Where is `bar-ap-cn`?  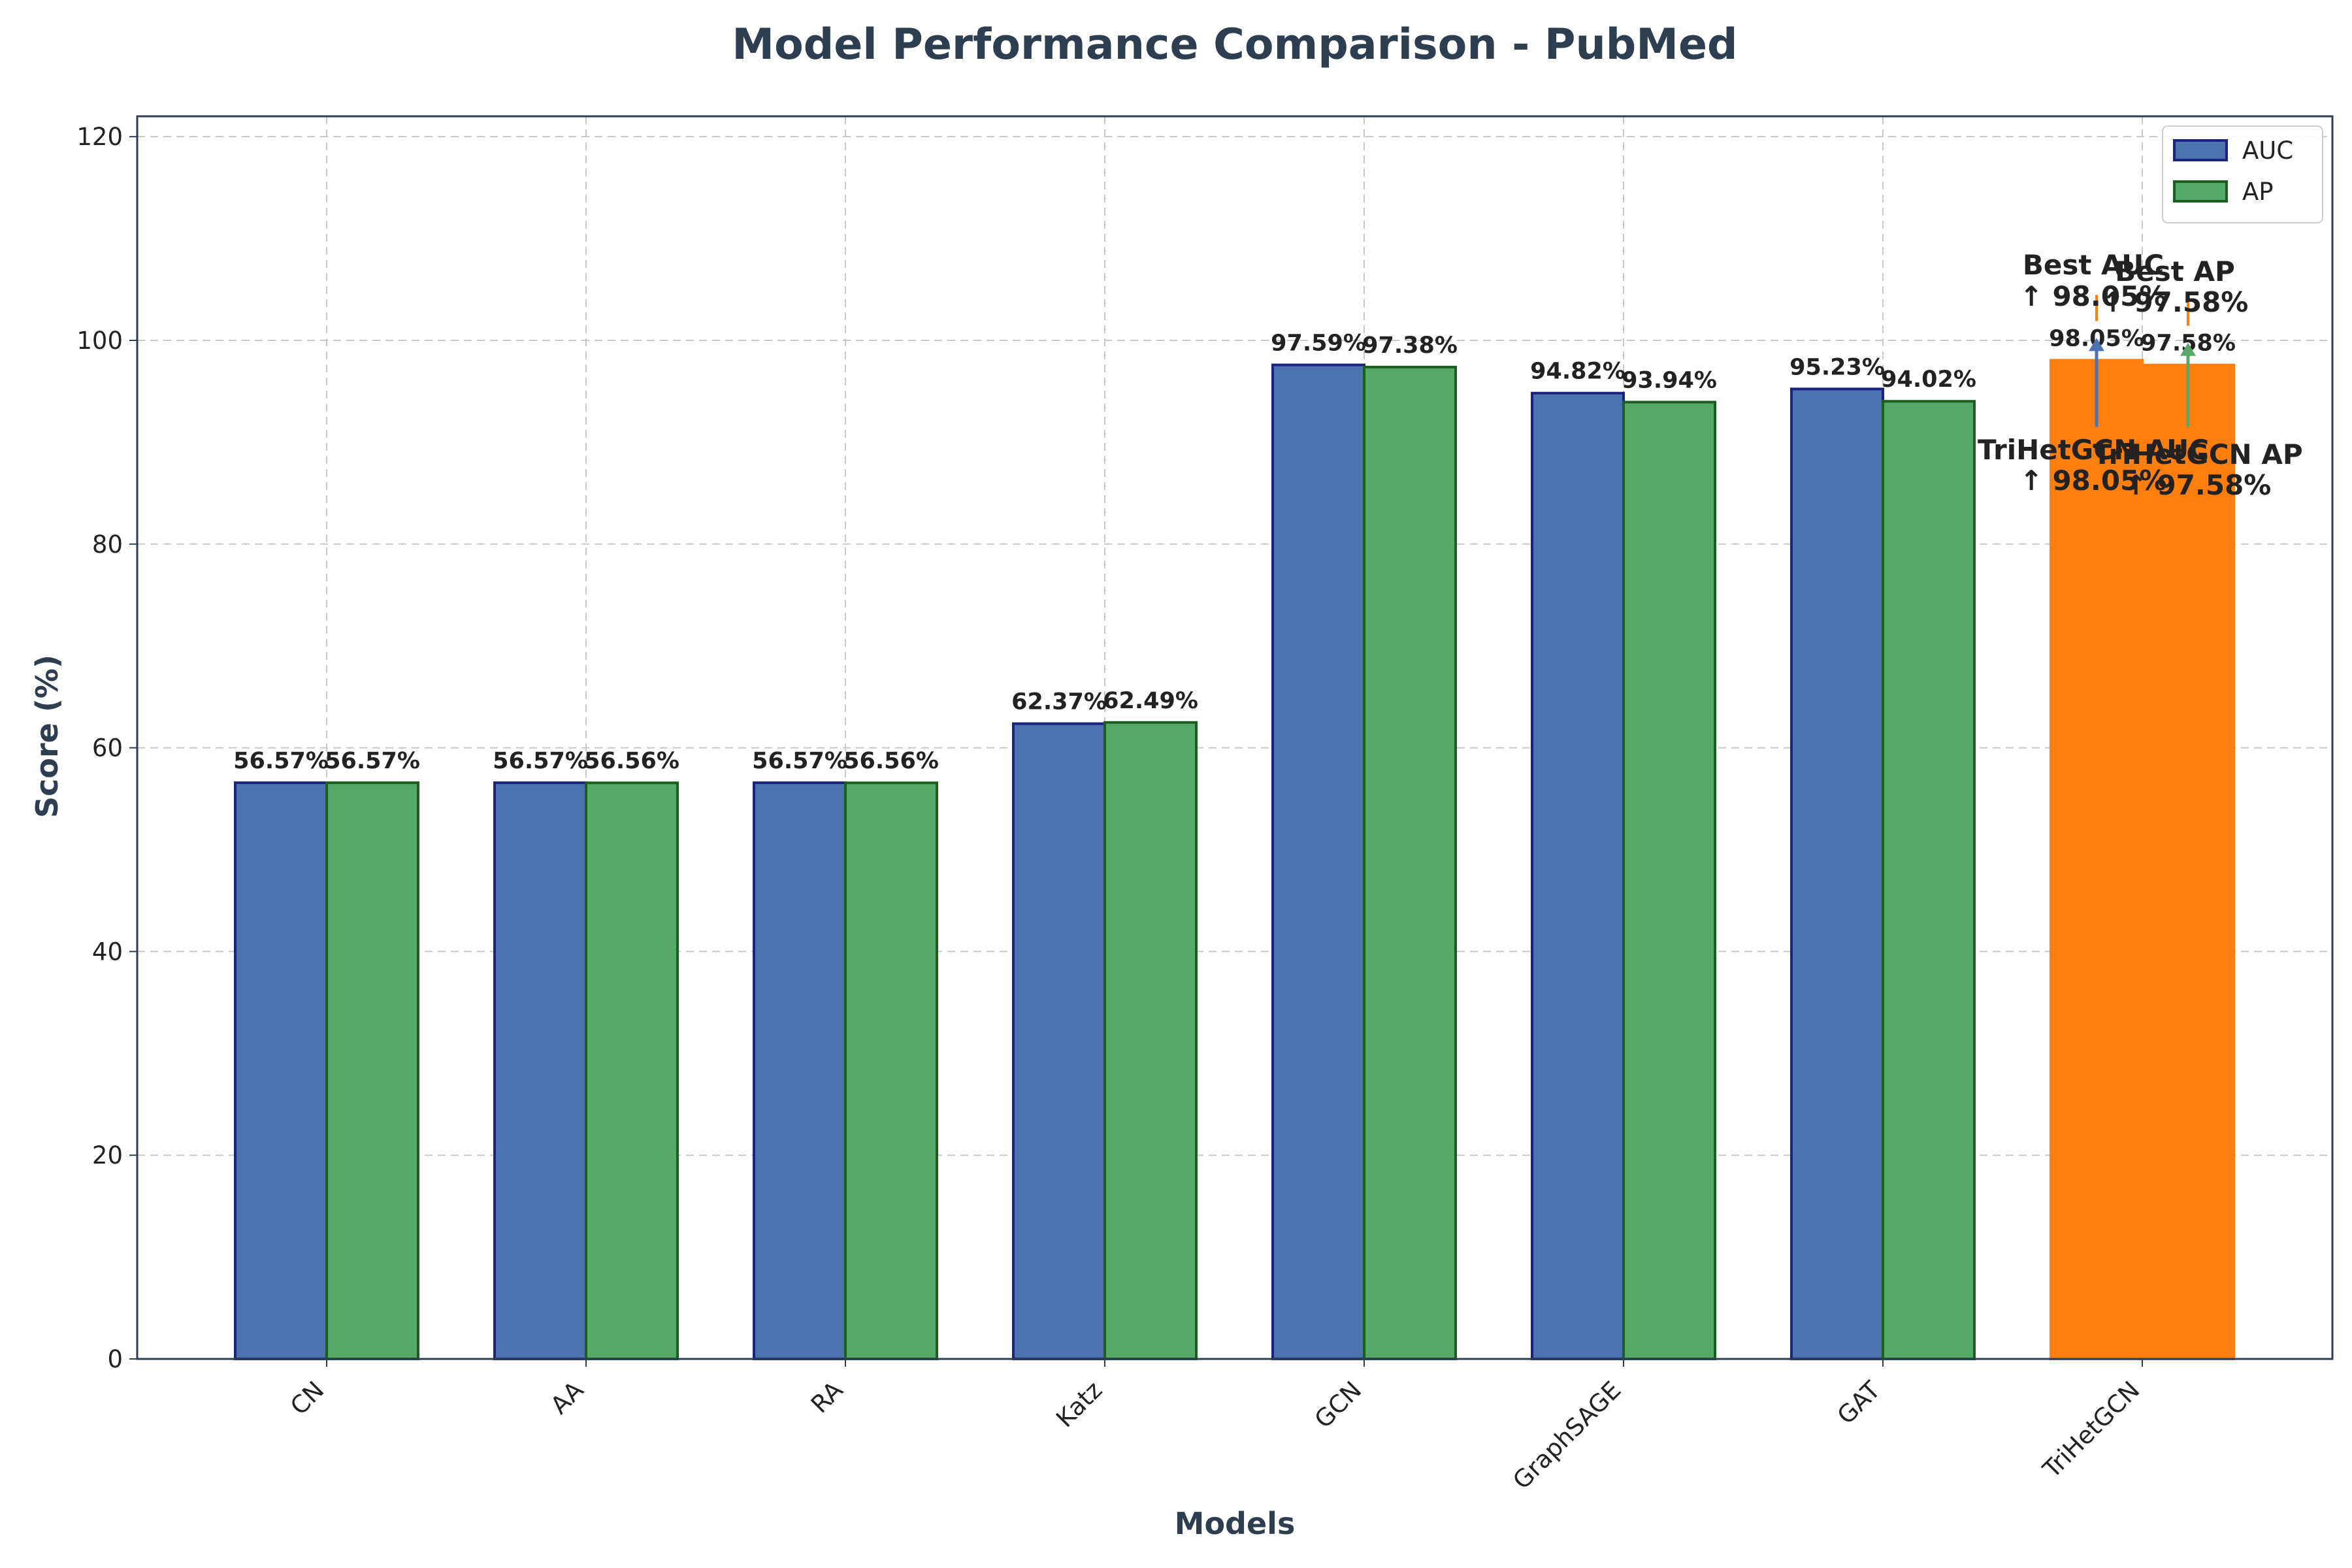
bar-ap-cn is located at coordinates (372, 1070).